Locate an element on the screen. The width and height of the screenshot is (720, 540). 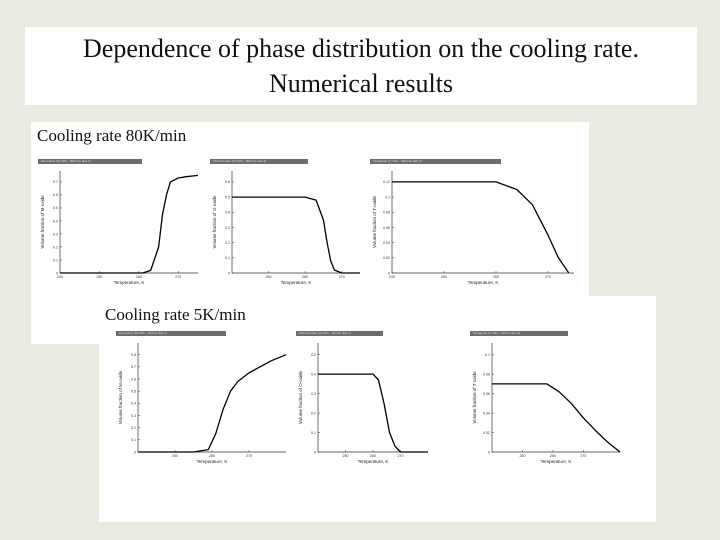
y-tick-label: 0.08 is located at coordinates (386, 213).